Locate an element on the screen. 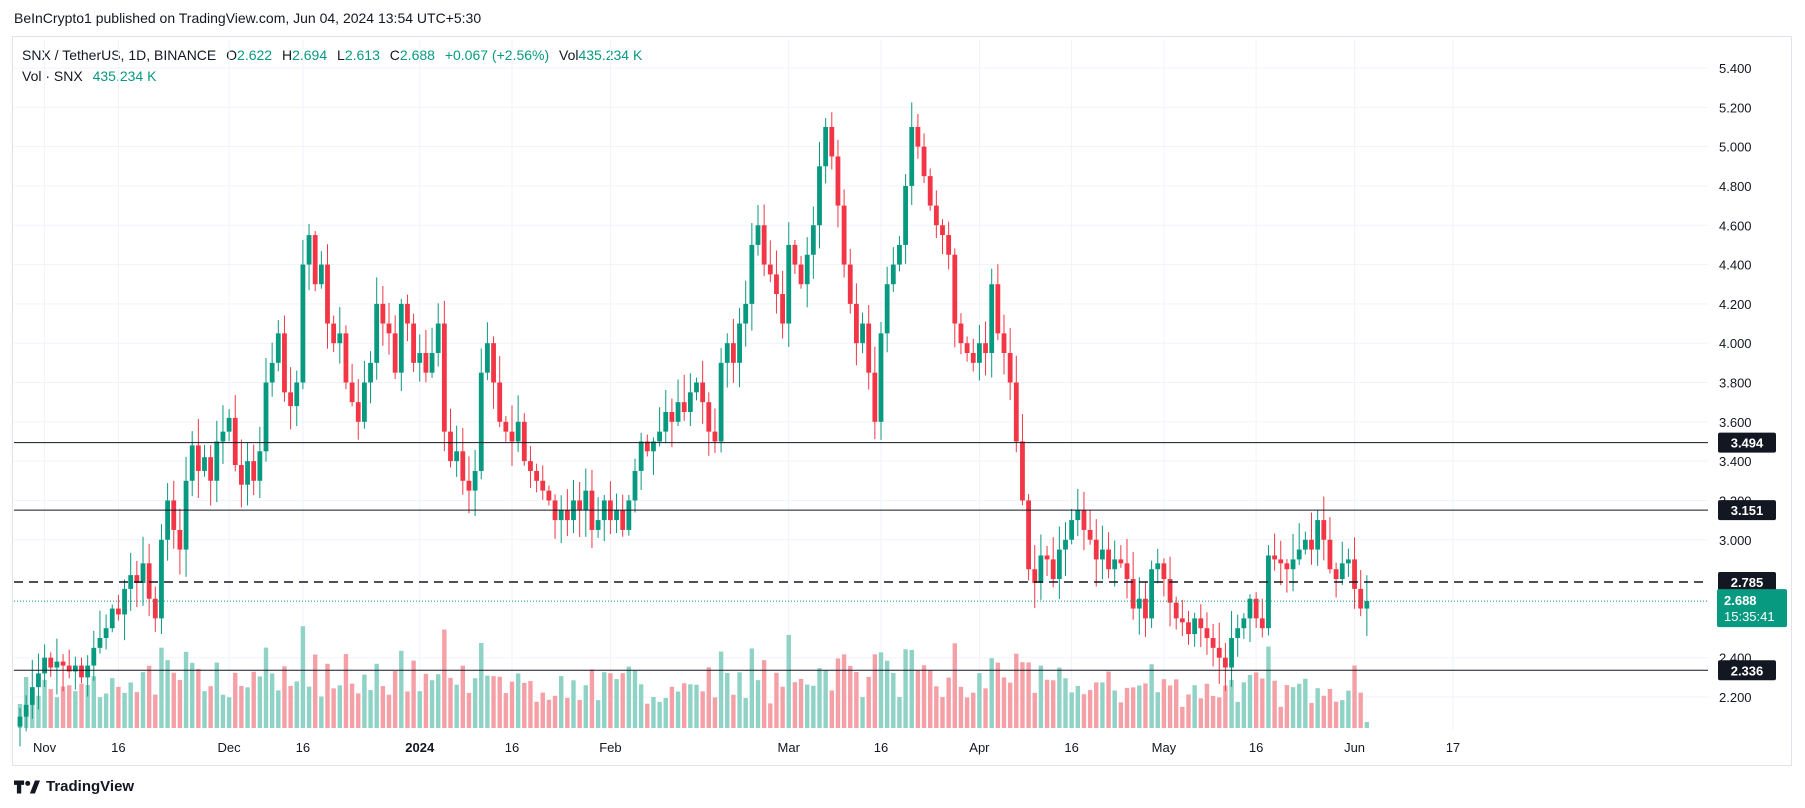  tradingview-brand: TradingView is located at coordinates (74, 786).